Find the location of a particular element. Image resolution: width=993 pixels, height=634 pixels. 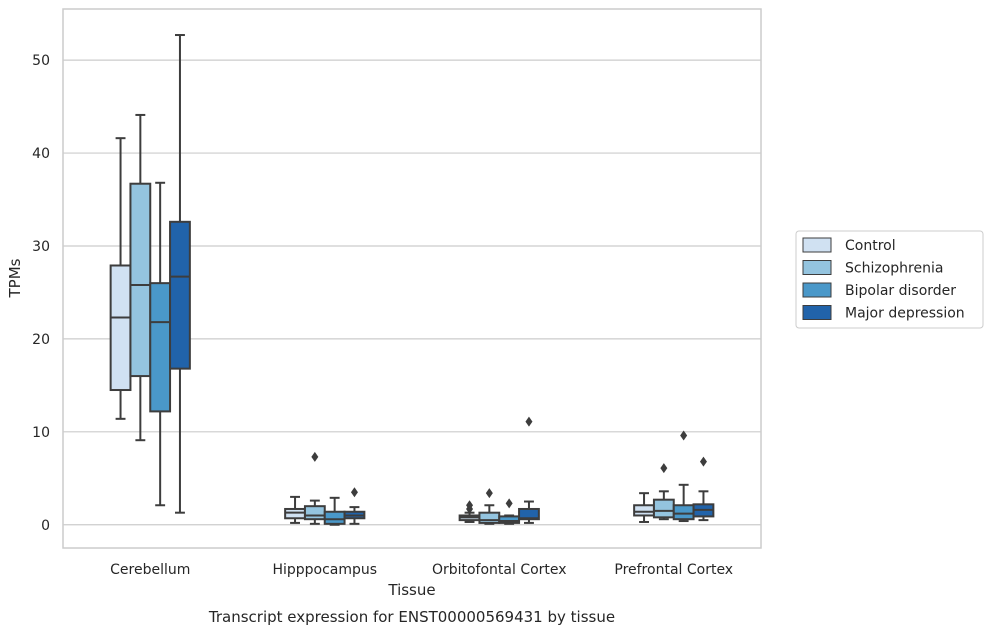

legend-box is located at coordinates (889, 279).